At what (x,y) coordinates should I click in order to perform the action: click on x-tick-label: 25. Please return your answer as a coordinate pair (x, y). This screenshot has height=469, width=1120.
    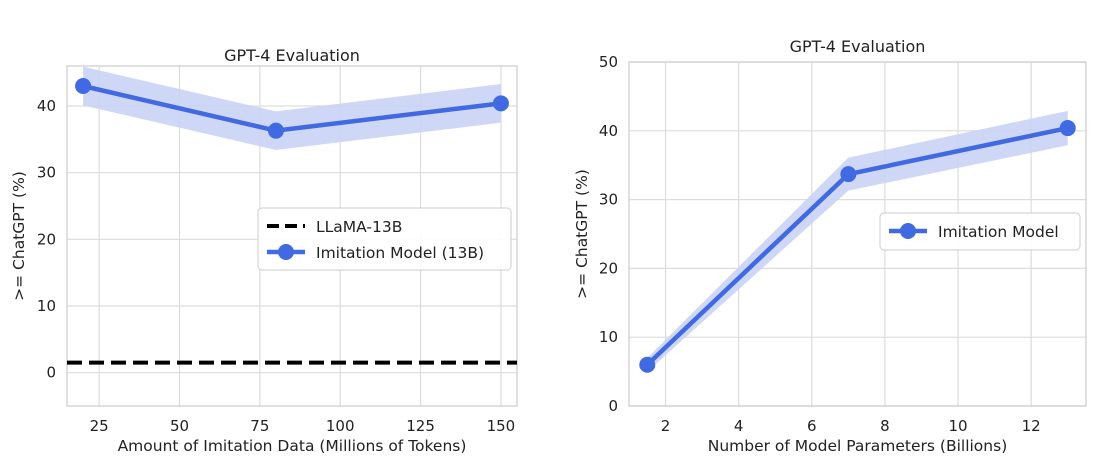
    Looking at the image, I should click on (99, 426).